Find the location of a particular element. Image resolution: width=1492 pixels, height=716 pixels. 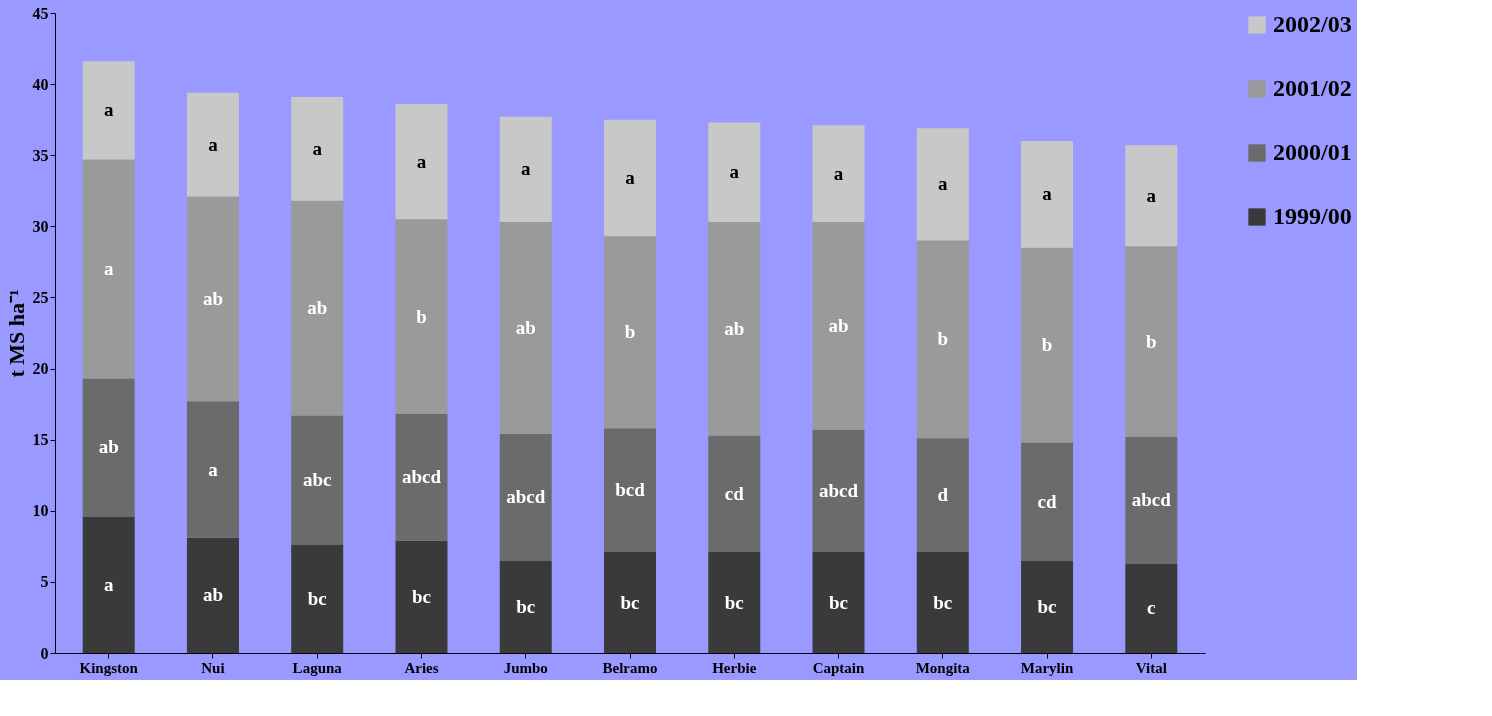

x-tick-label: Laguna is located at coordinates (317, 667).